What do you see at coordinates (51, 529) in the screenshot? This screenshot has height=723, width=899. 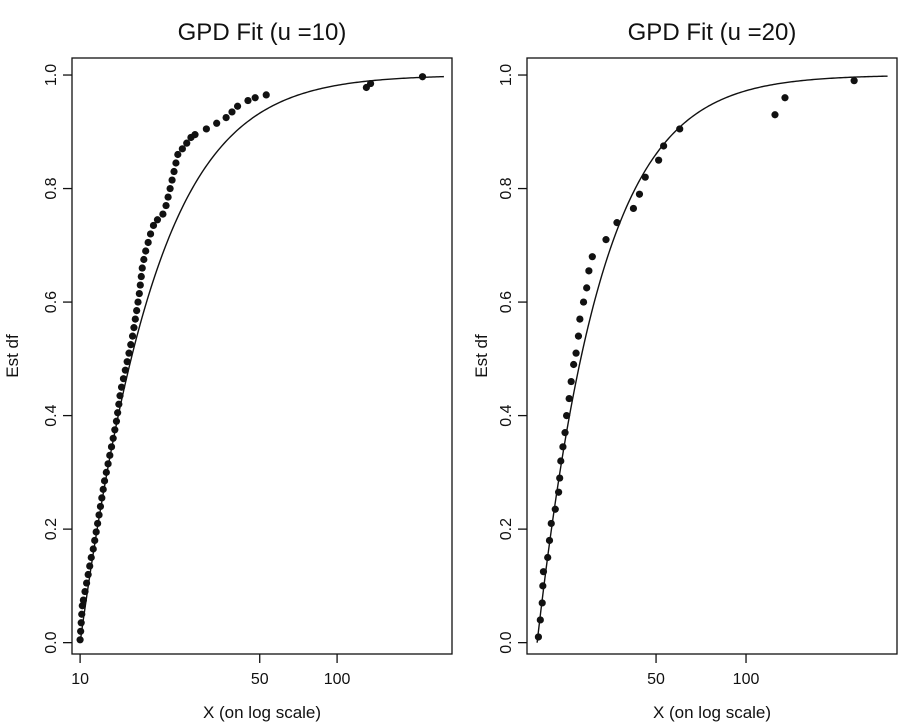 I see `y-tick-label: 0.2` at bounding box center [51, 529].